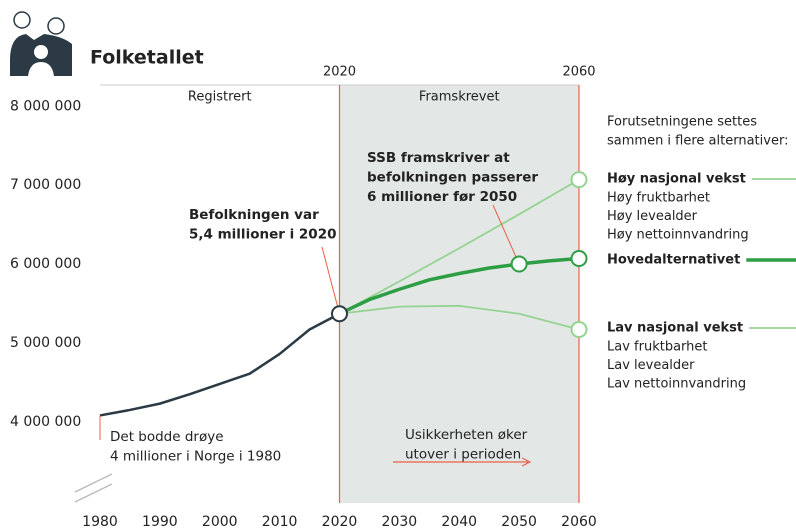 The image size is (796, 531). What do you see at coordinates (578, 72) in the screenshot?
I see `boundary-label: 2060` at bounding box center [578, 72].